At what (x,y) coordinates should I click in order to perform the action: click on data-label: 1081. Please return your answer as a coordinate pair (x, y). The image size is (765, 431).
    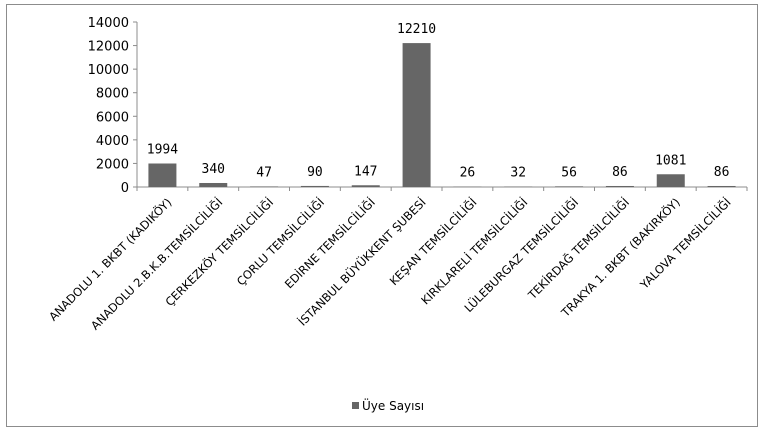
    Looking at the image, I should click on (670, 160).